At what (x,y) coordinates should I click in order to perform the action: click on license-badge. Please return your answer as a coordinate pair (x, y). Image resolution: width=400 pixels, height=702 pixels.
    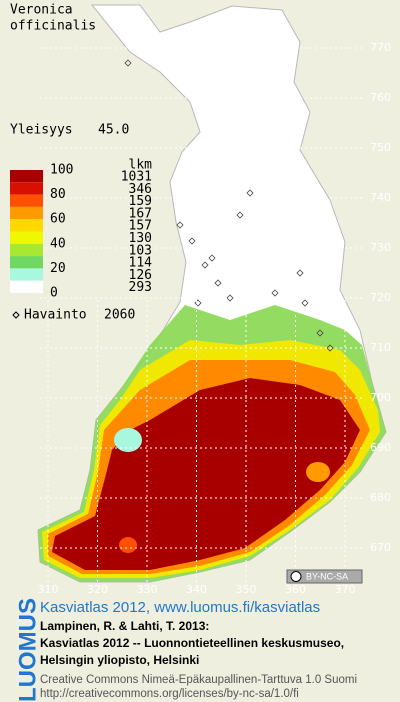
    Looking at the image, I should click on (324, 576).